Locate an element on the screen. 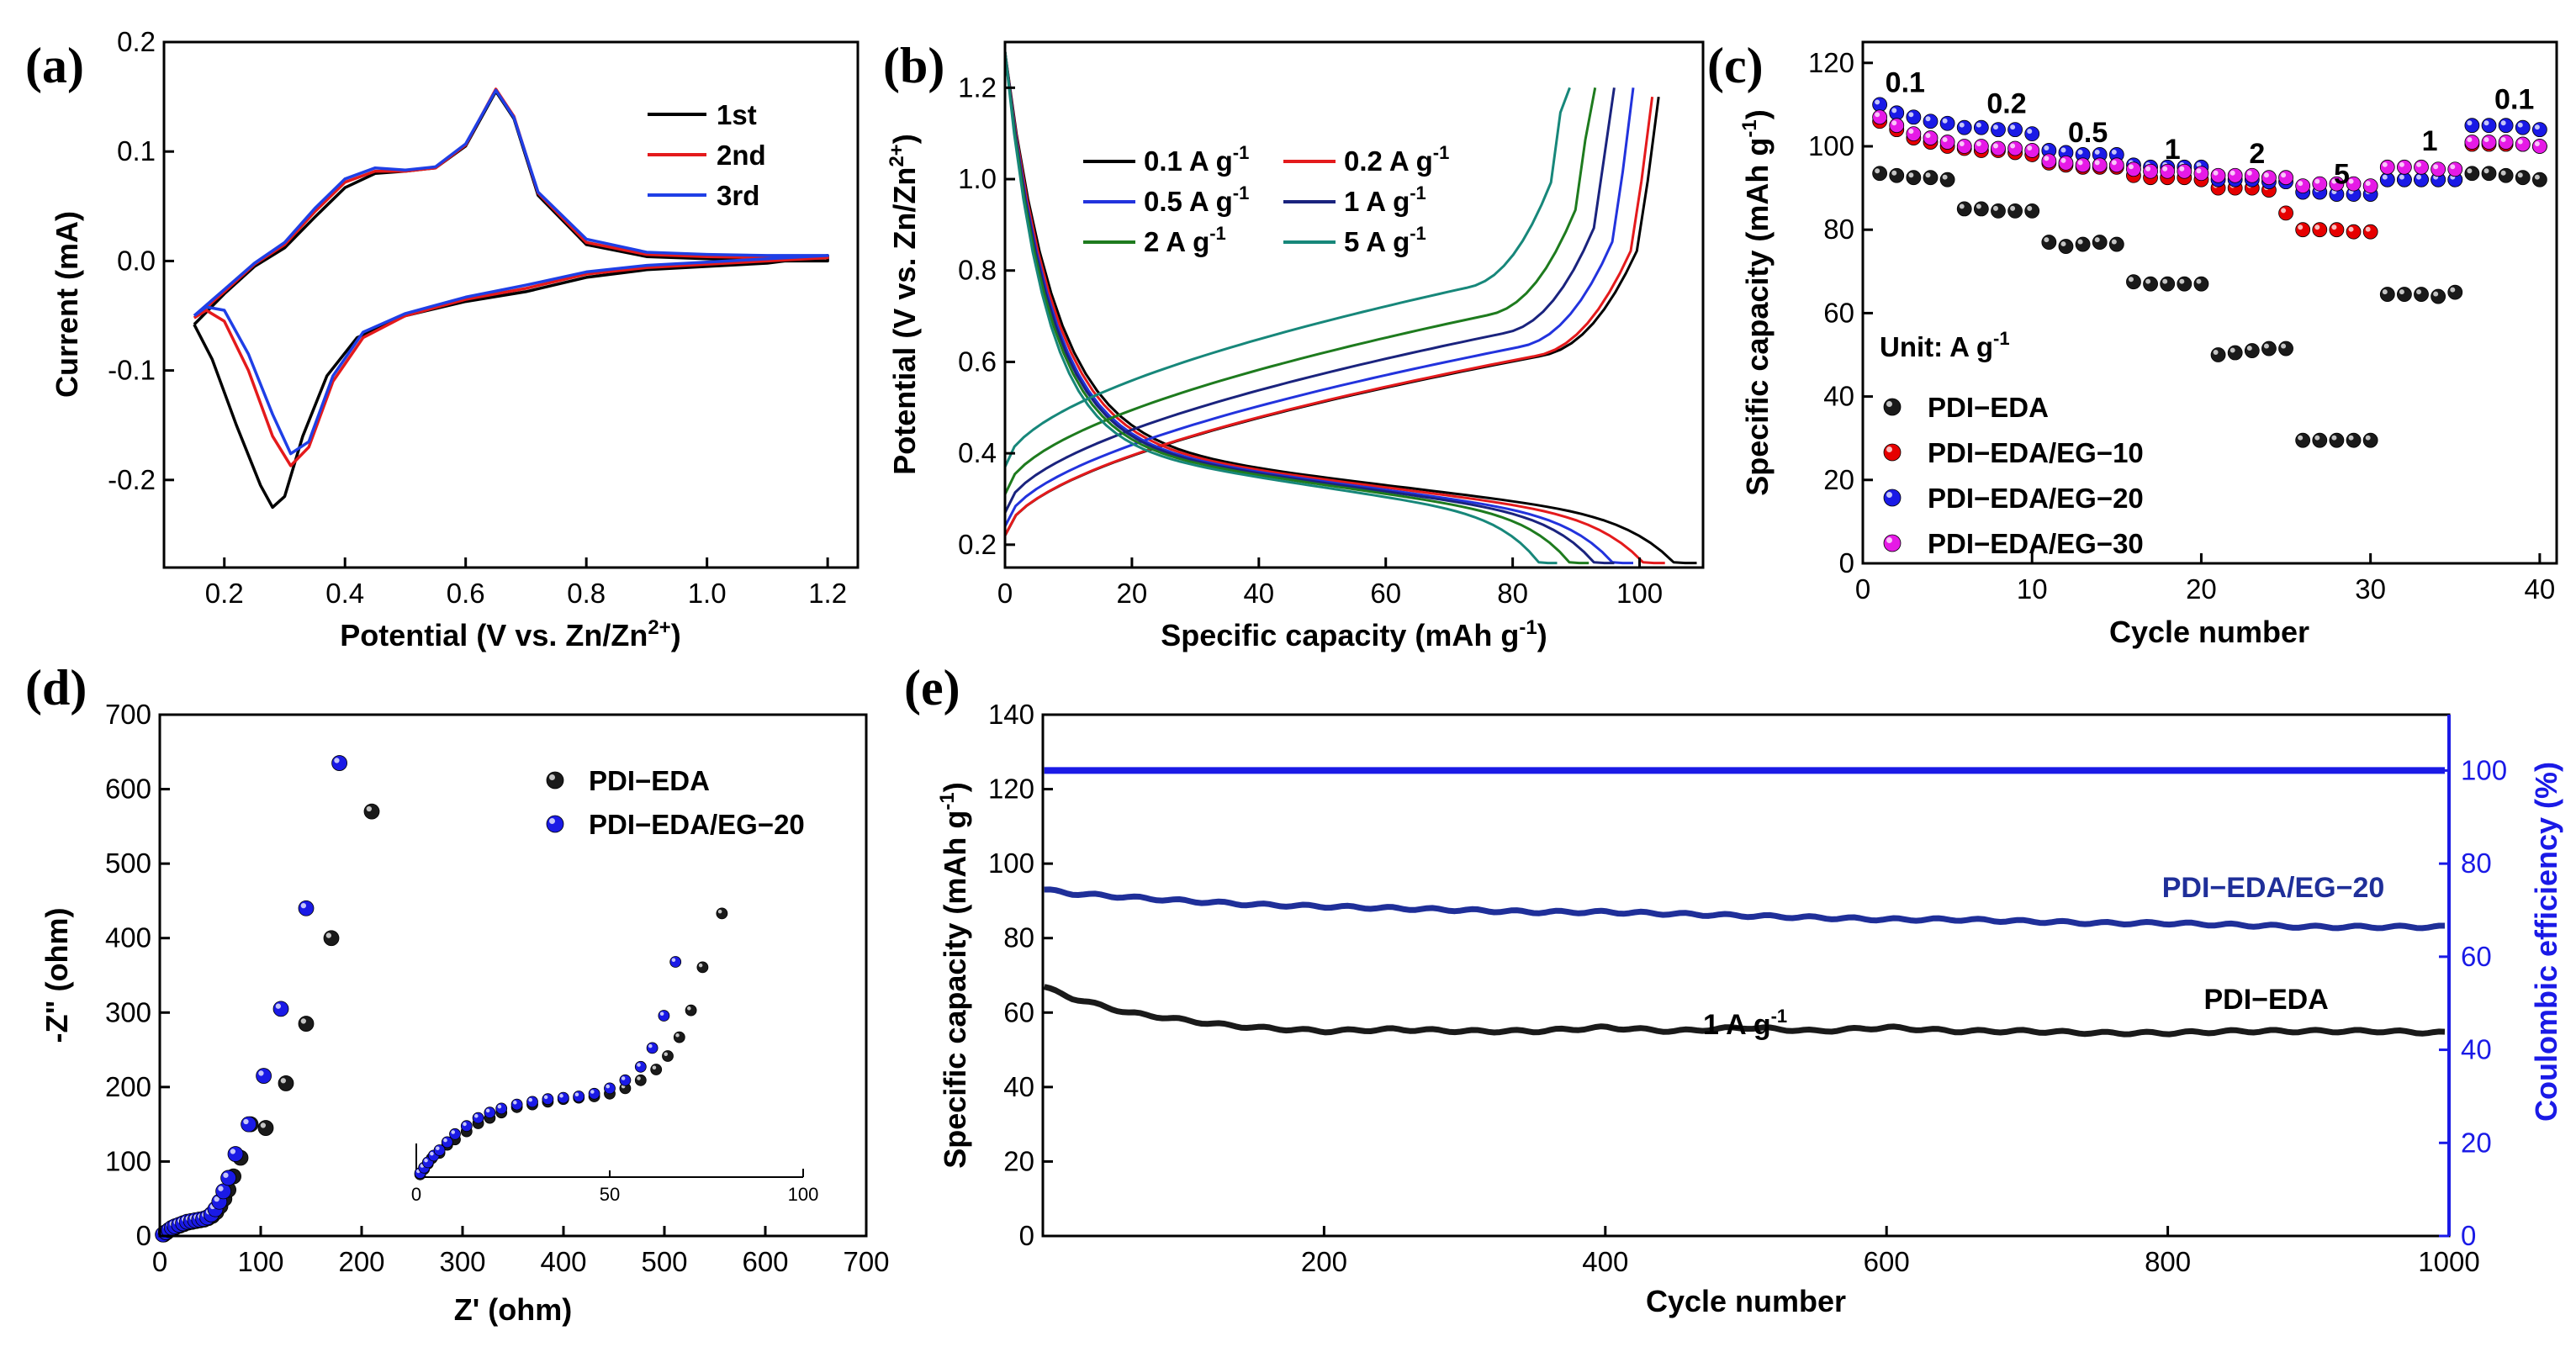 The width and height of the screenshot is (2576, 1352). legend-d-marker-PDI−EDA/EG−20-highlight is located at coordinates (552, 821).